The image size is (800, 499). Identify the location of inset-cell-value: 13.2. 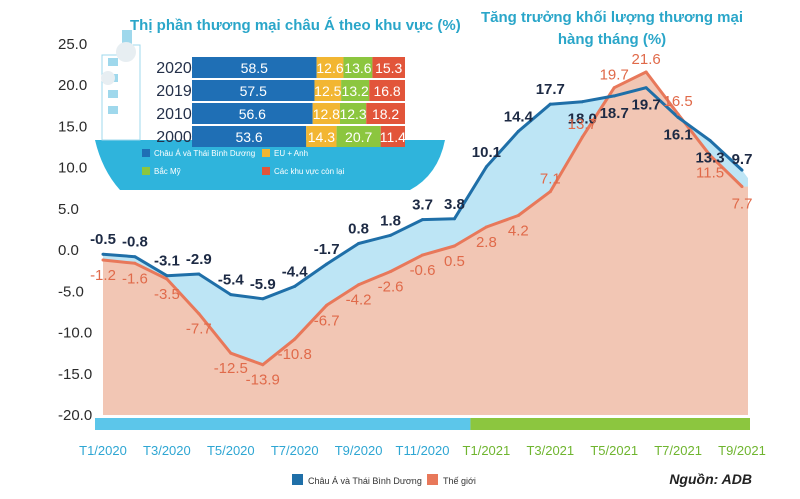
(355, 91).